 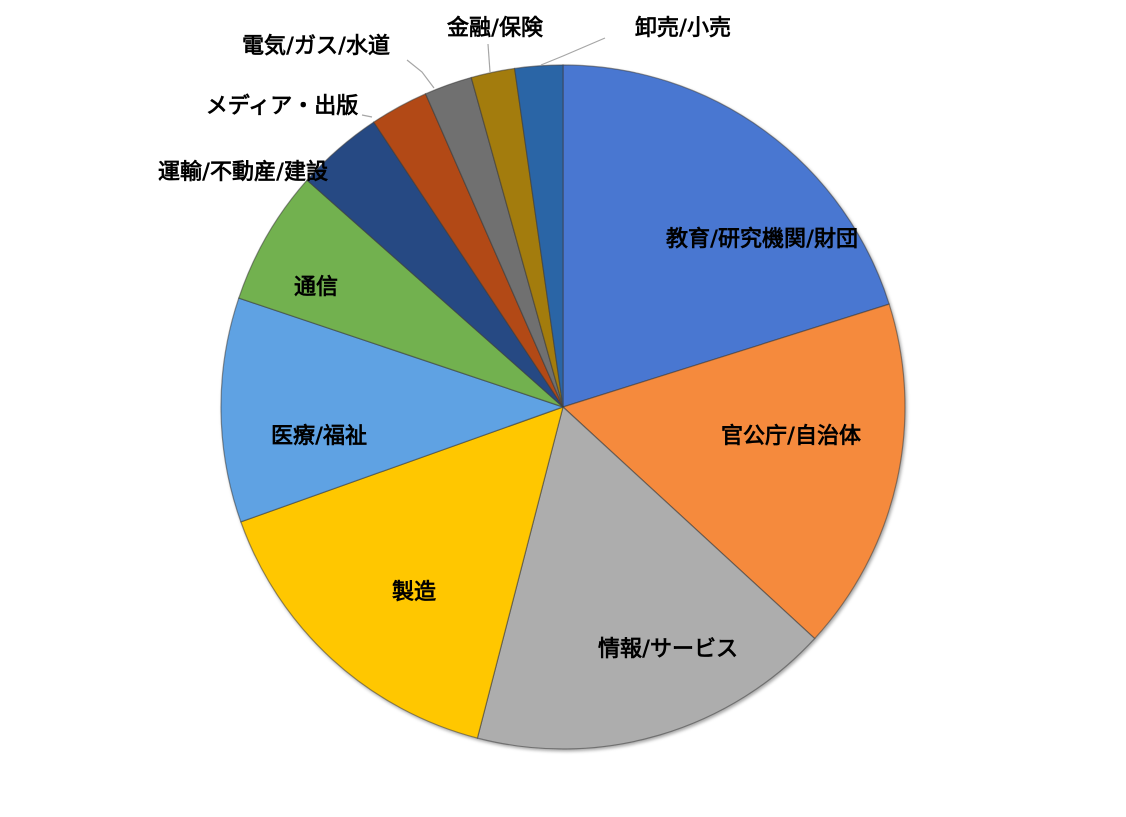 I want to click on slice-label-3: 情報/サービス, so click(x=668, y=649).